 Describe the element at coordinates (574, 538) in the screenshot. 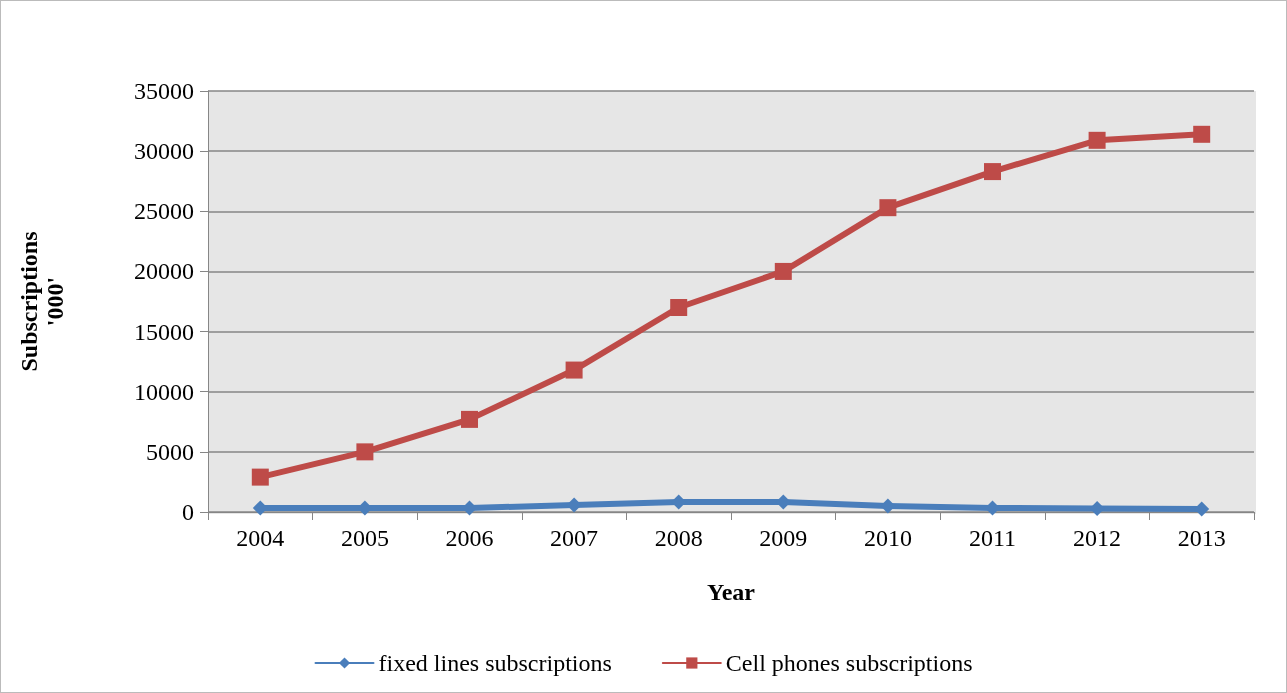

I see `x-tick-label: 2007` at that location.